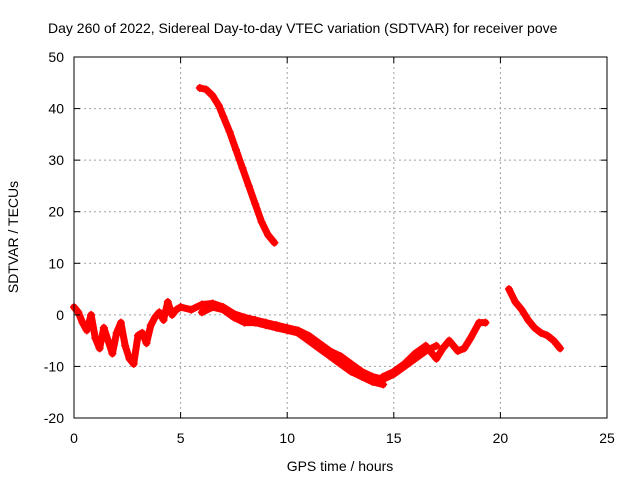 Image resolution: width=640 pixels, height=480 pixels. I want to click on series-arc-high, so click(237, 165).